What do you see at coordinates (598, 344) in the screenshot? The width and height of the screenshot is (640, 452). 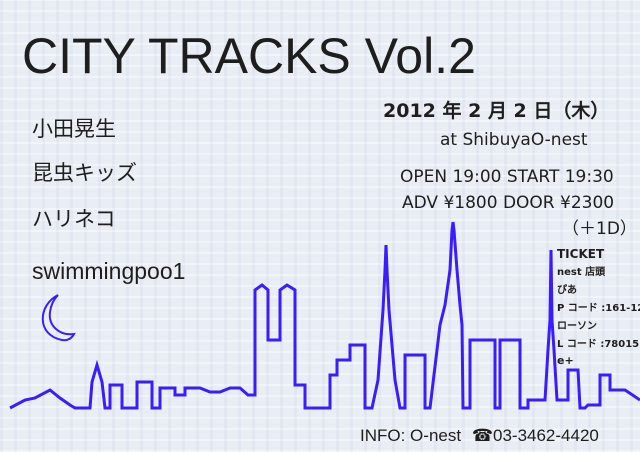 I see `ticket-code: L コード :78015` at bounding box center [598, 344].